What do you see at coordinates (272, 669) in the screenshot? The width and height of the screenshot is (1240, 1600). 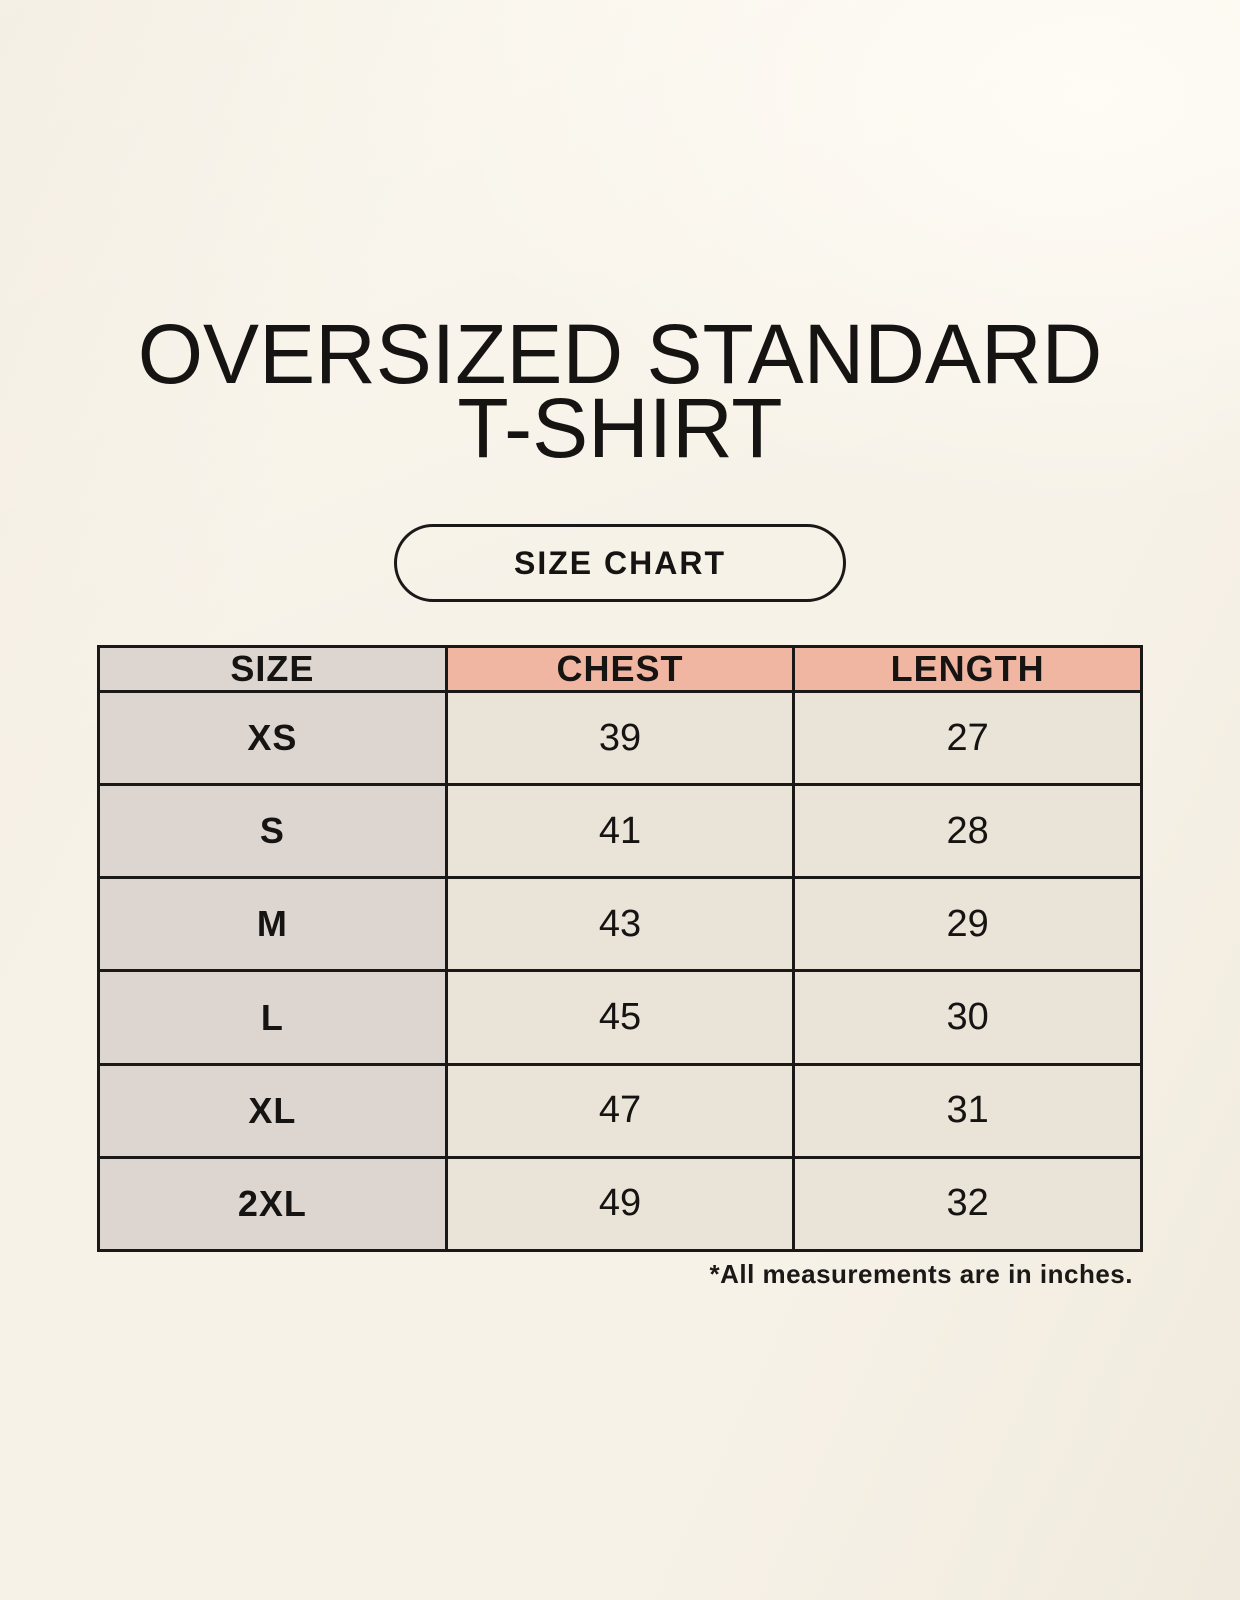 I see `column-header-size: SIZE` at bounding box center [272, 669].